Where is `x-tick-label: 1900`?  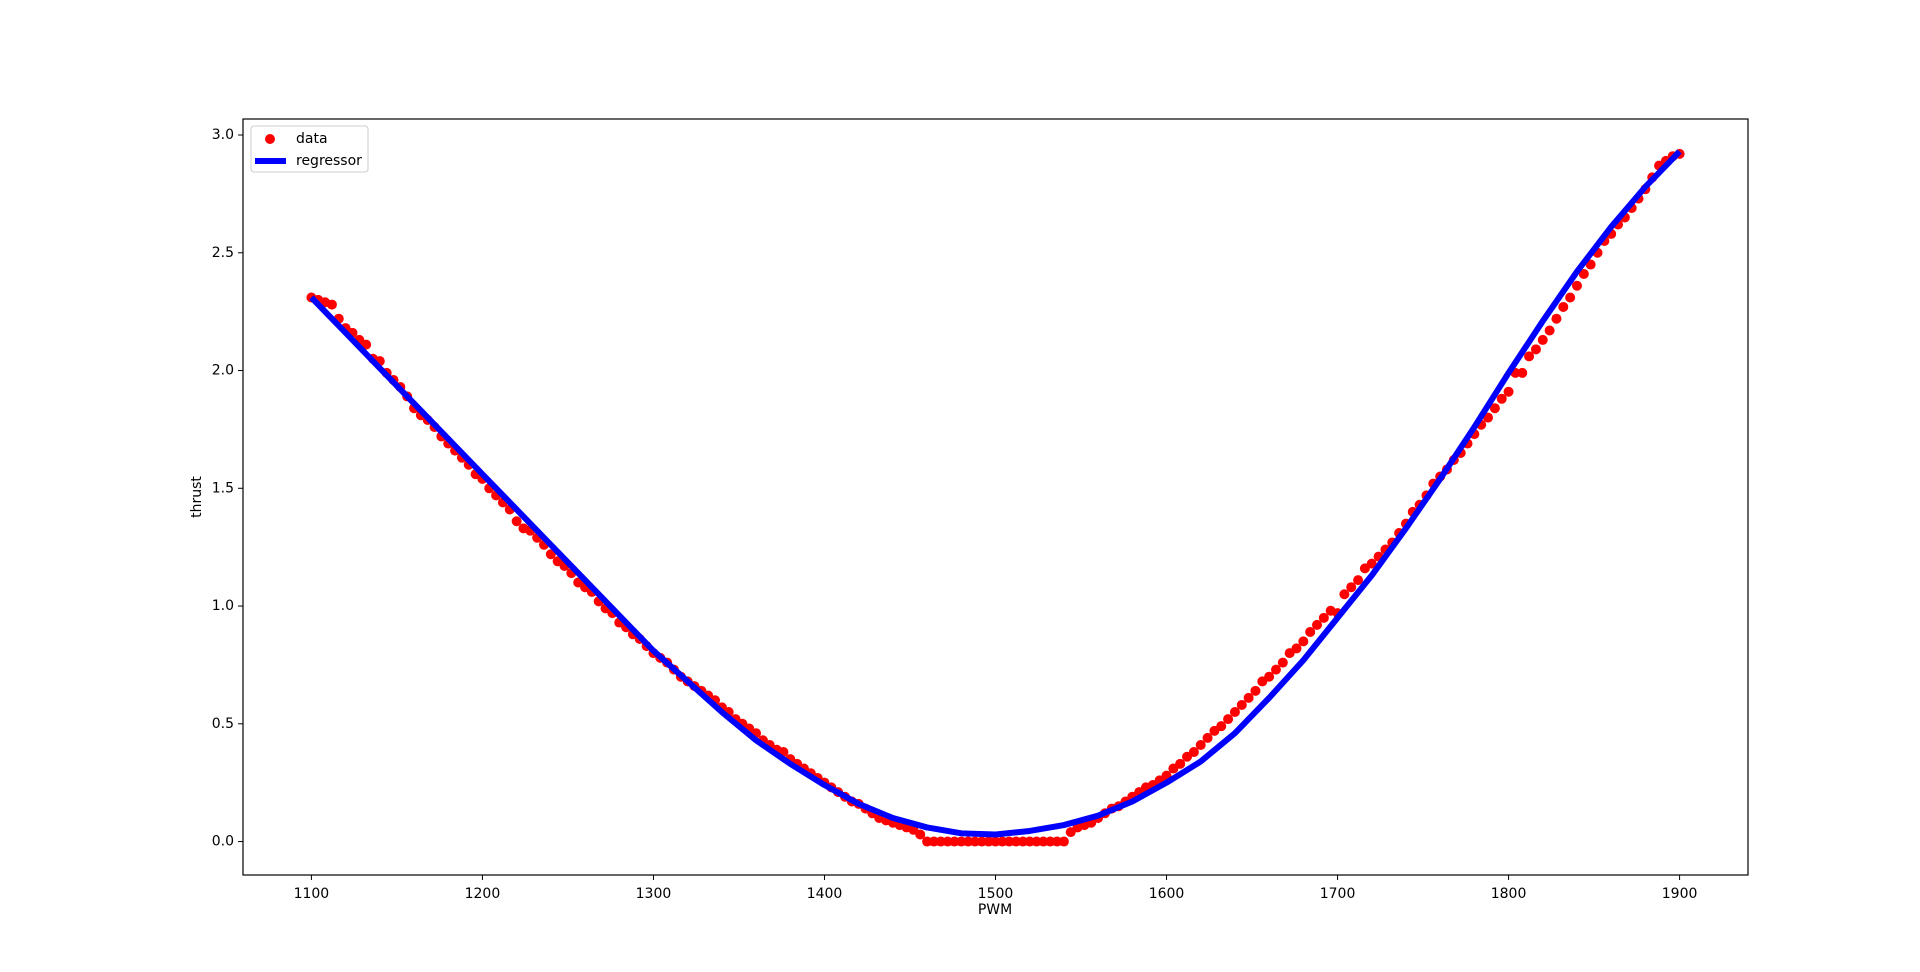
x-tick-label: 1900 is located at coordinates (1680, 894).